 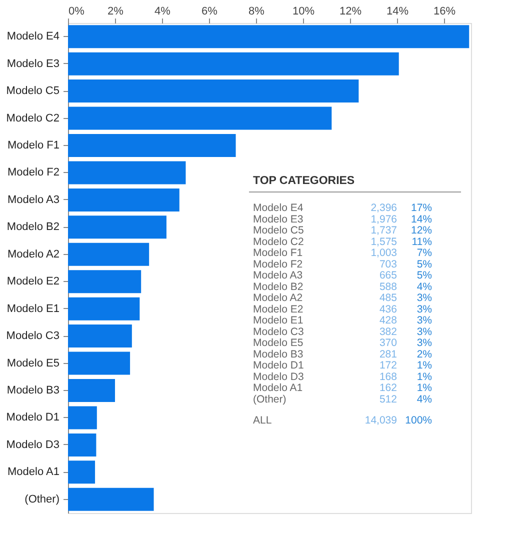 What do you see at coordinates (34, 254) in the screenshot?
I see `y-tick-label: Modelo A2` at bounding box center [34, 254].